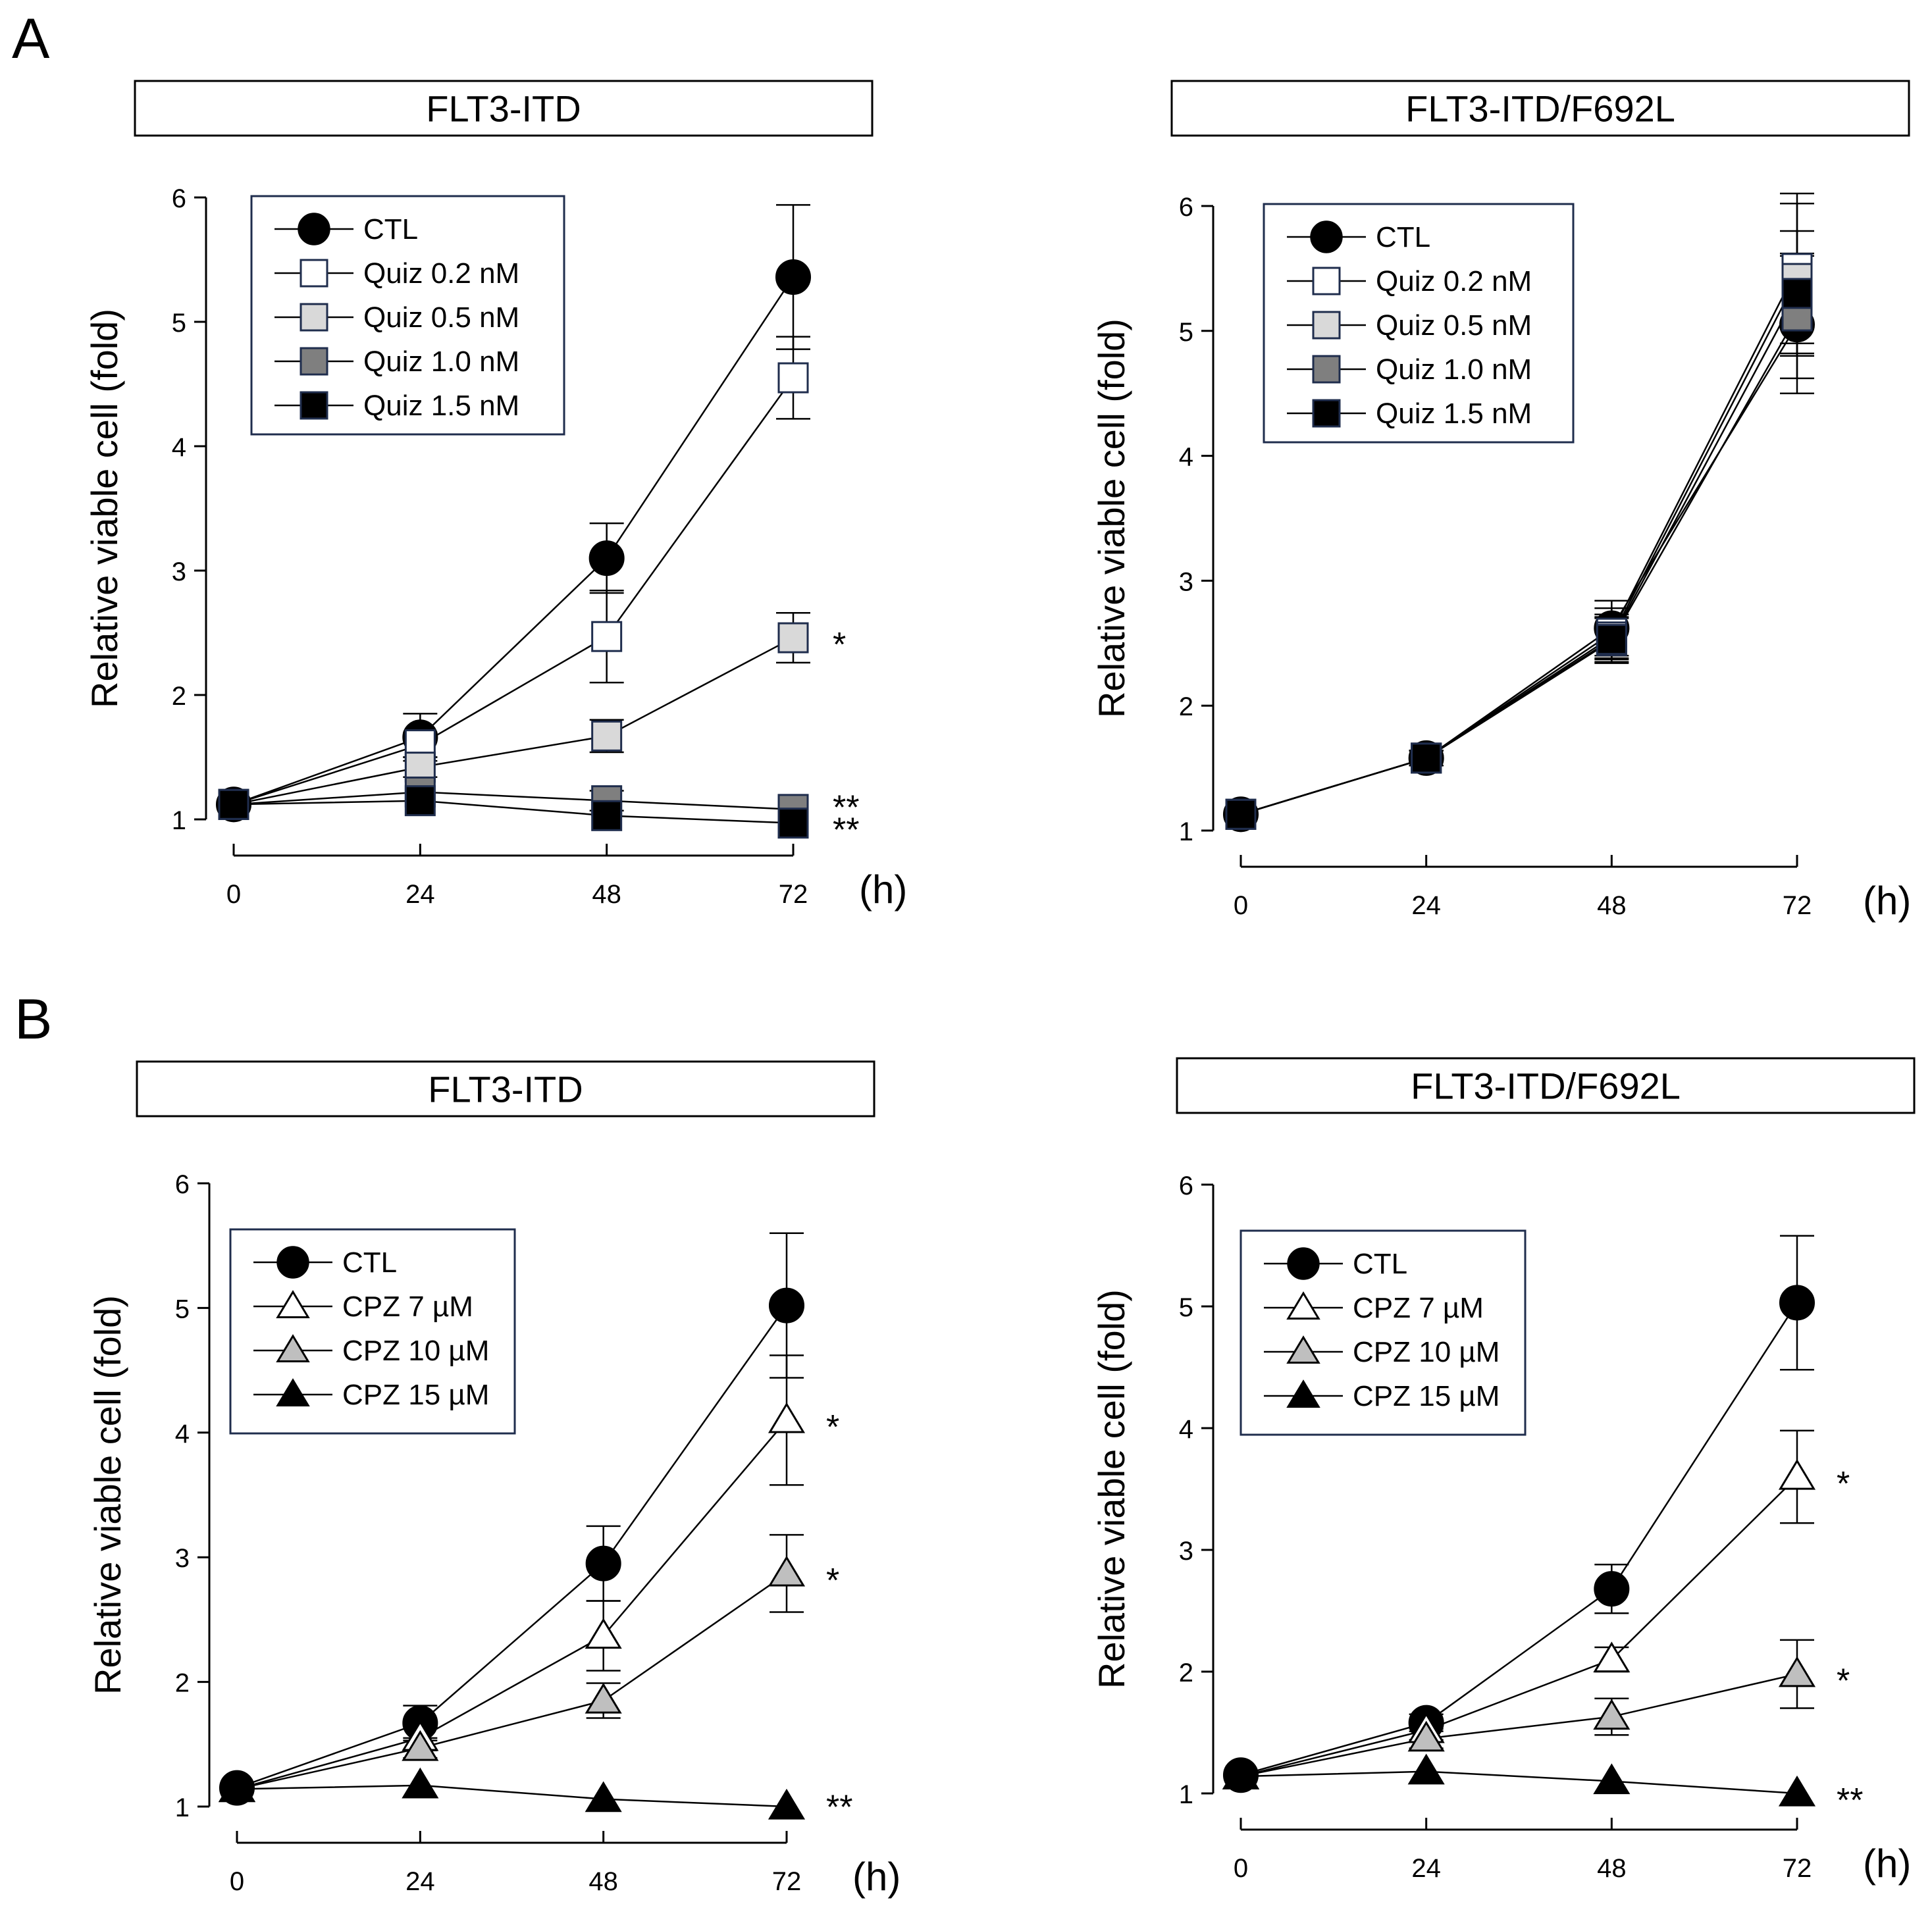 This screenshot has width=1932, height=1927. I want to click on legend-label: Quiz 1.5 nM, so click(441, 406).